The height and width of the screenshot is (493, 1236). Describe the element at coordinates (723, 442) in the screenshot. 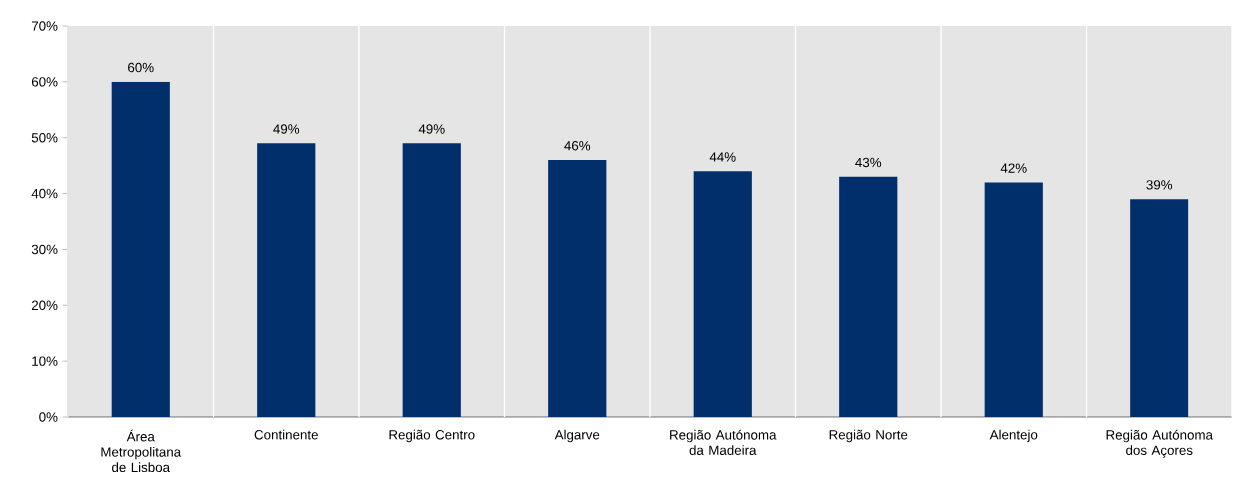

I see `x-tick-label: Região Autónoma da Madeira` at that location.